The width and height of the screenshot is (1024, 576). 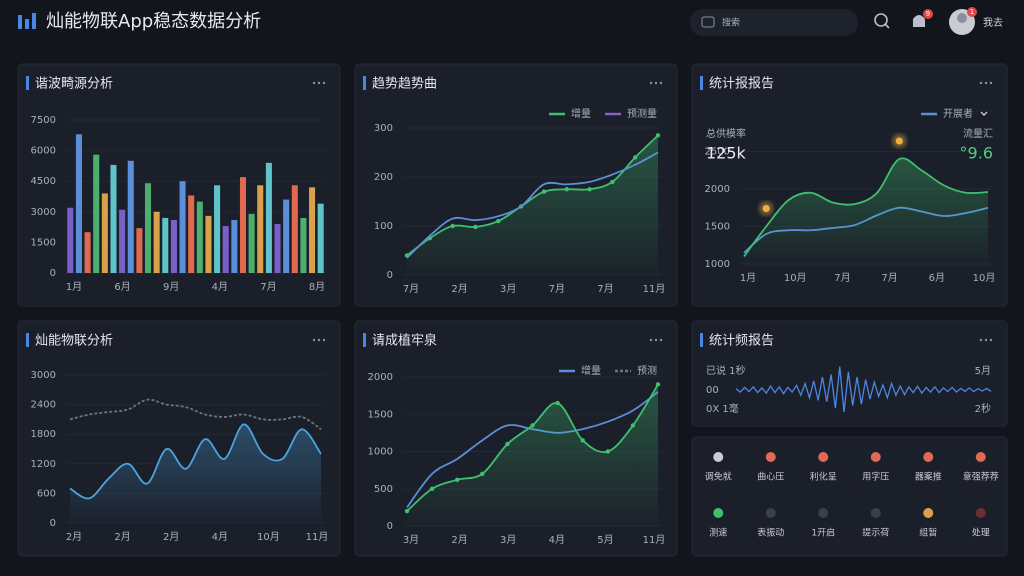 I want to click on panel-title: 统计报报告, so click(x=741, y=84).